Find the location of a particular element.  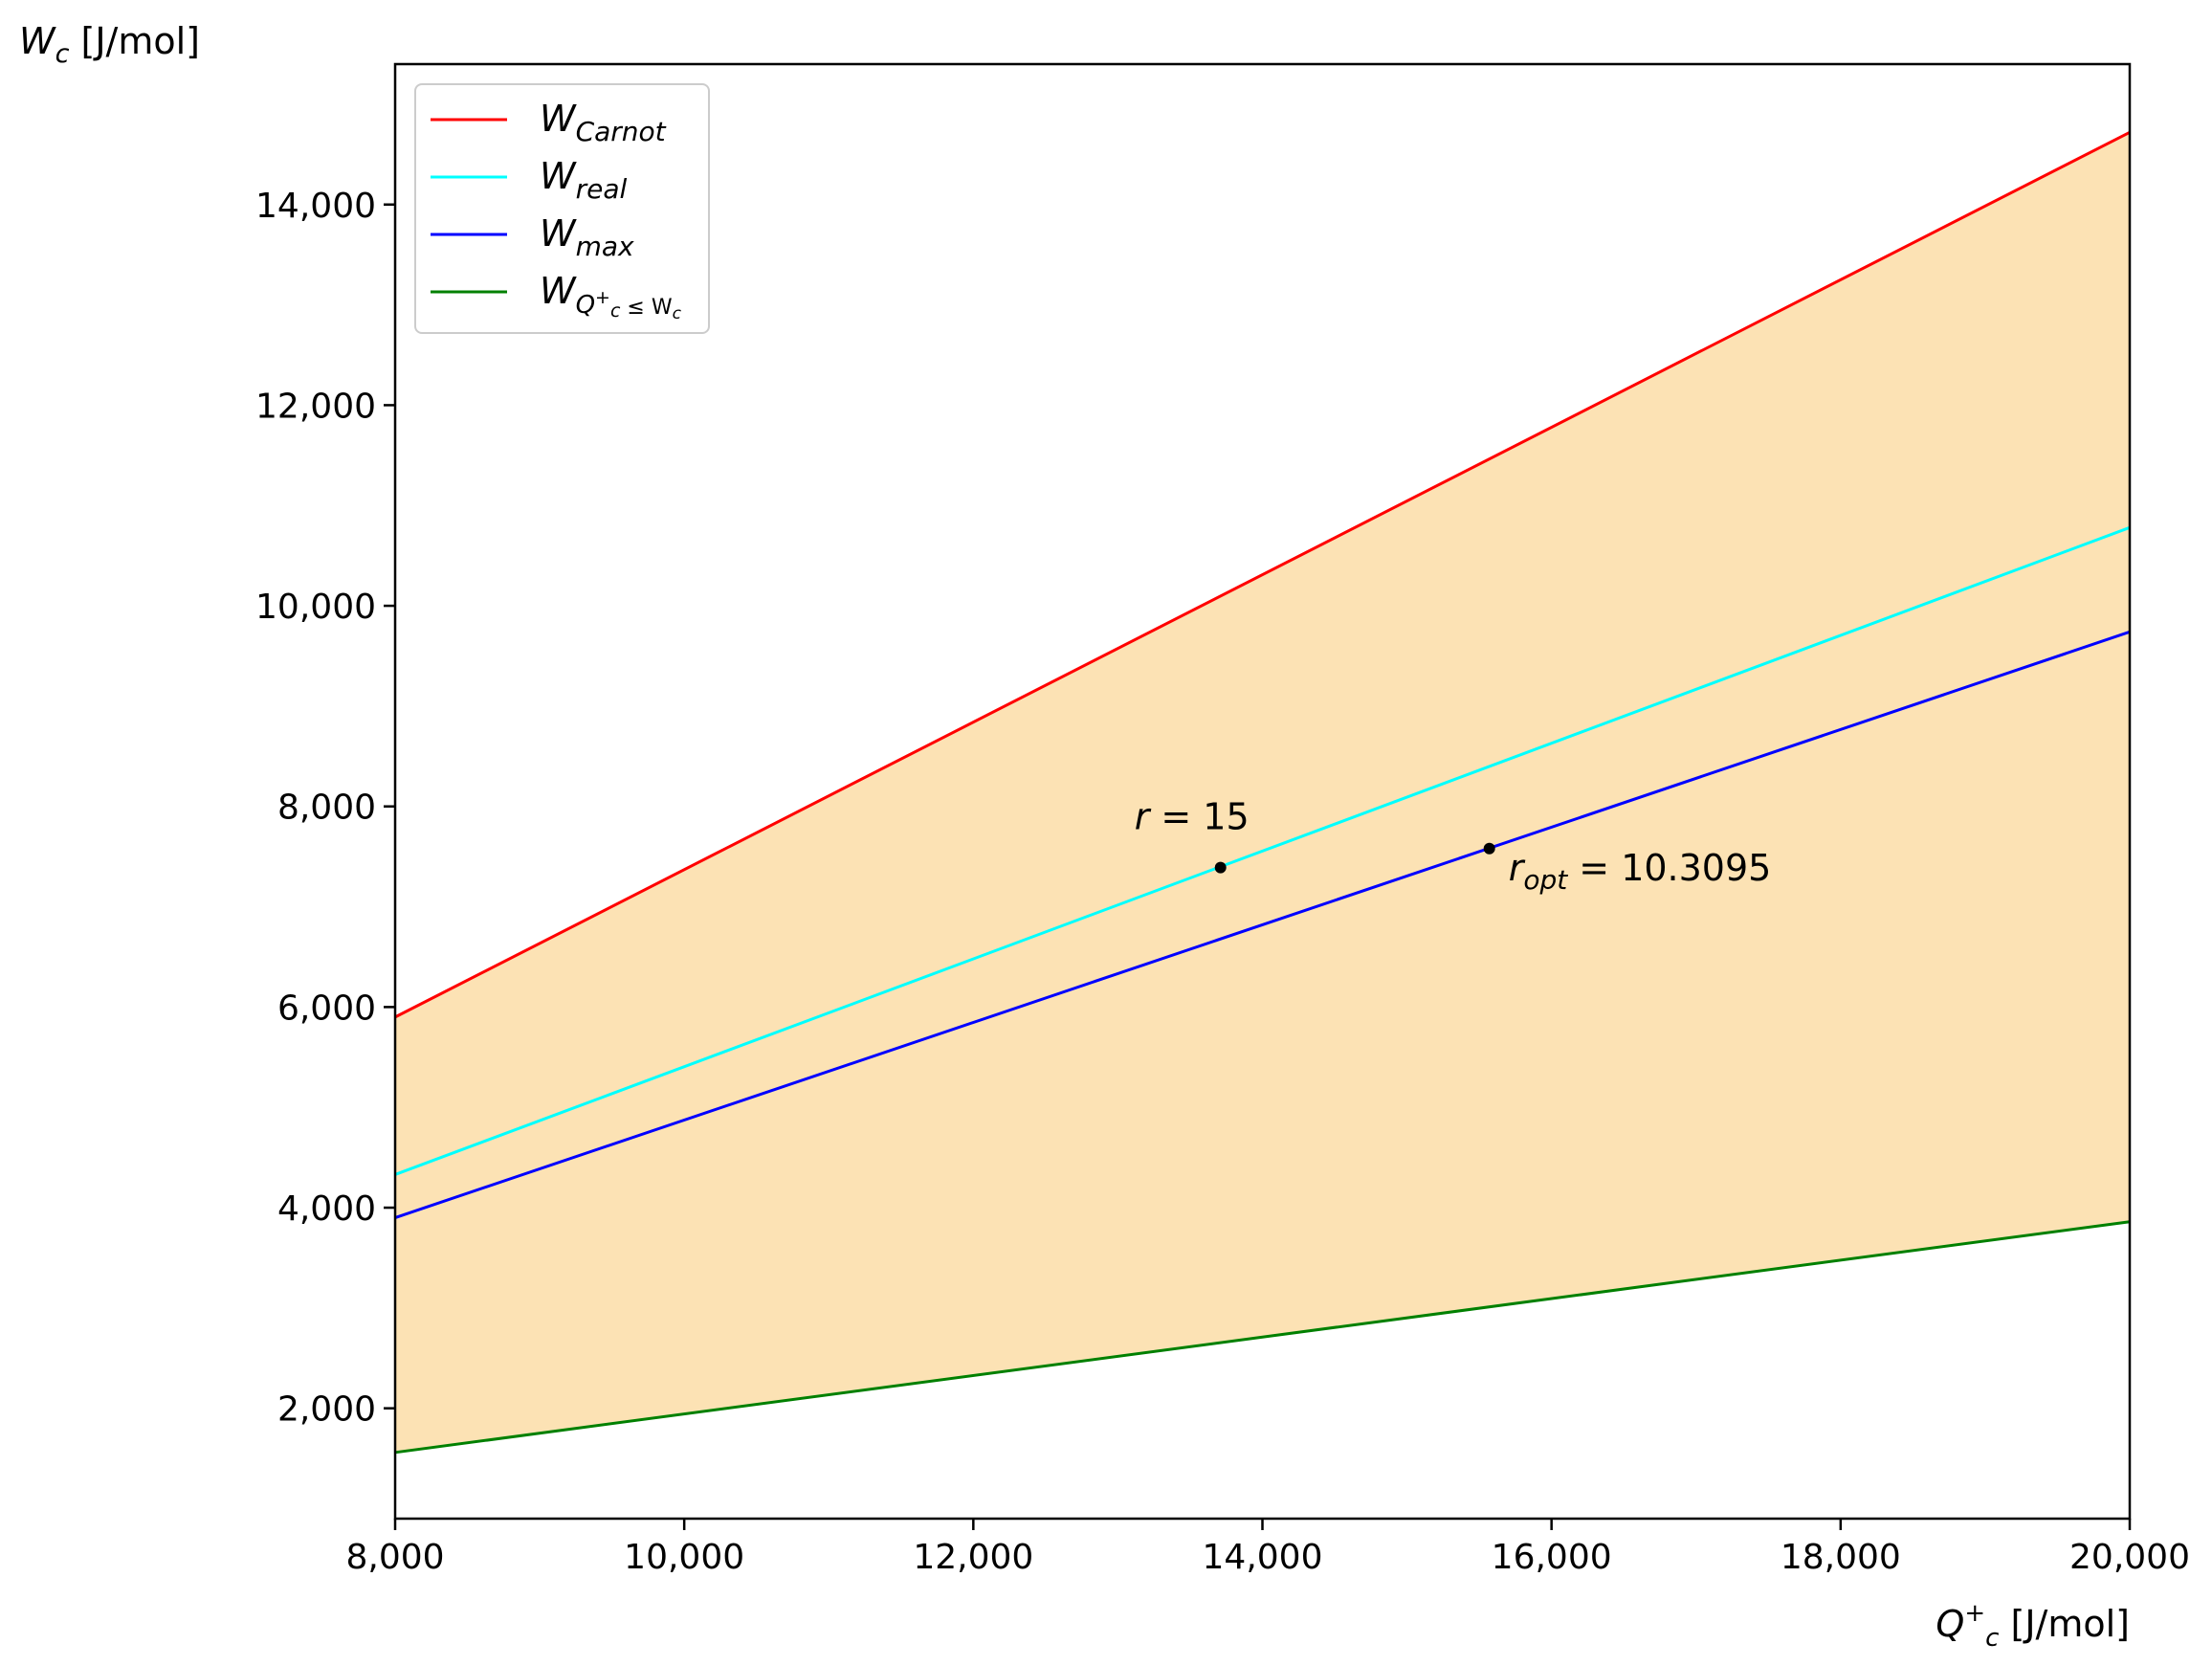

y-axis-ticks: 2,000 4,000 6,000 8,000 10,000 12,000 14,000 is located at coordinates (325, 808).